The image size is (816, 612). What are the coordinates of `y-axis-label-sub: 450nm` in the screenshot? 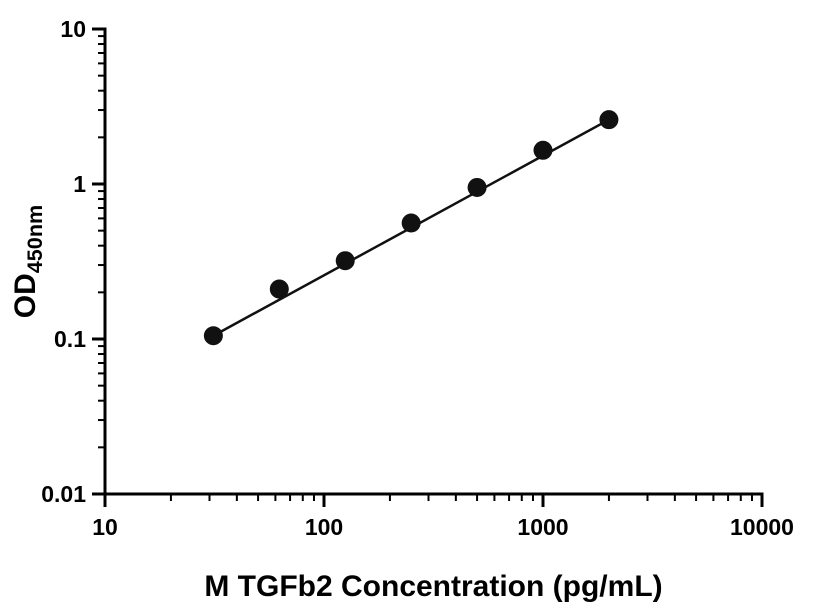 It's located at (35, 239).